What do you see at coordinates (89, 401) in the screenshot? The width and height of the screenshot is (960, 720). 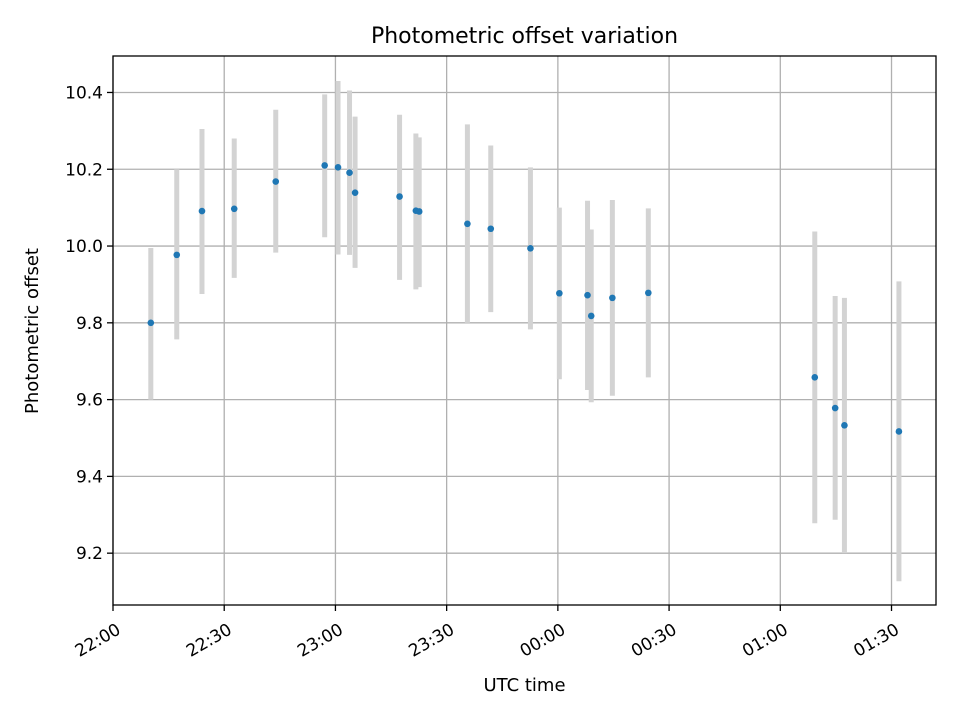 I see `y-tick-label: 9.6` at bounding box center [89, 401].